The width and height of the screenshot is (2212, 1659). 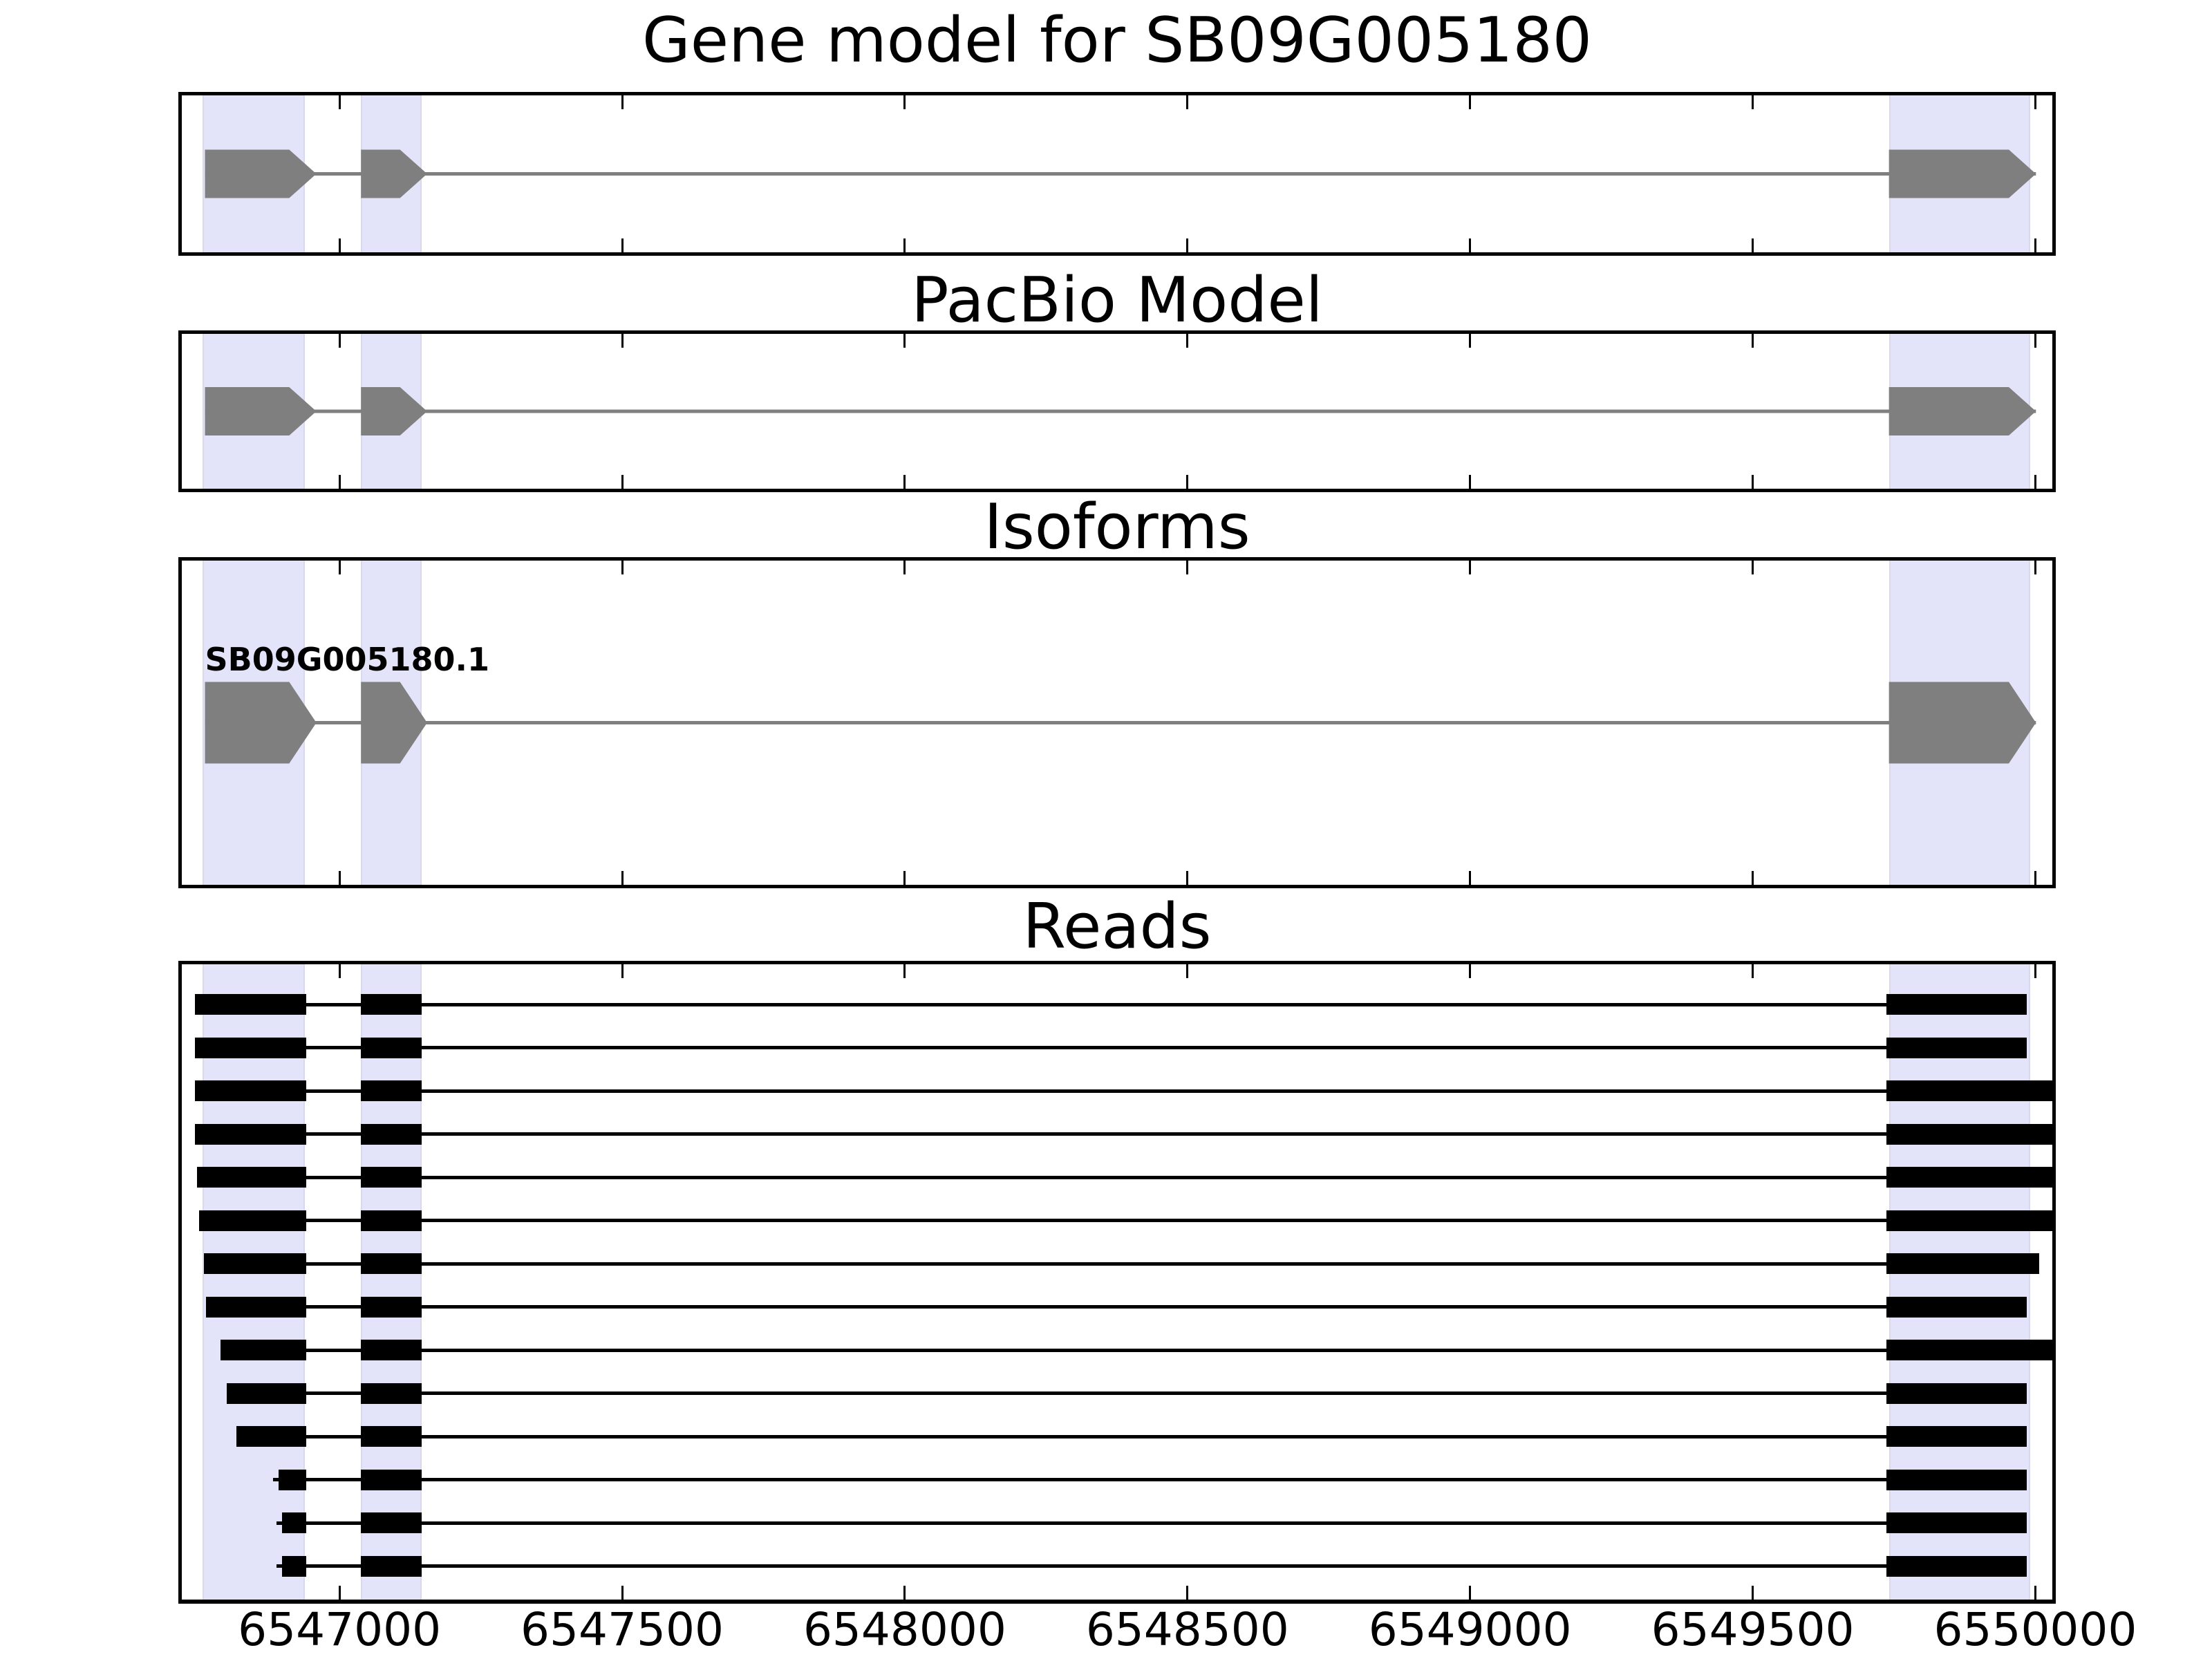 What do you see at coordinates (1753, 1629) in the screenshot?
I see `x-axis-tick-label: 6549500` at bounding box center [1753, 1629].